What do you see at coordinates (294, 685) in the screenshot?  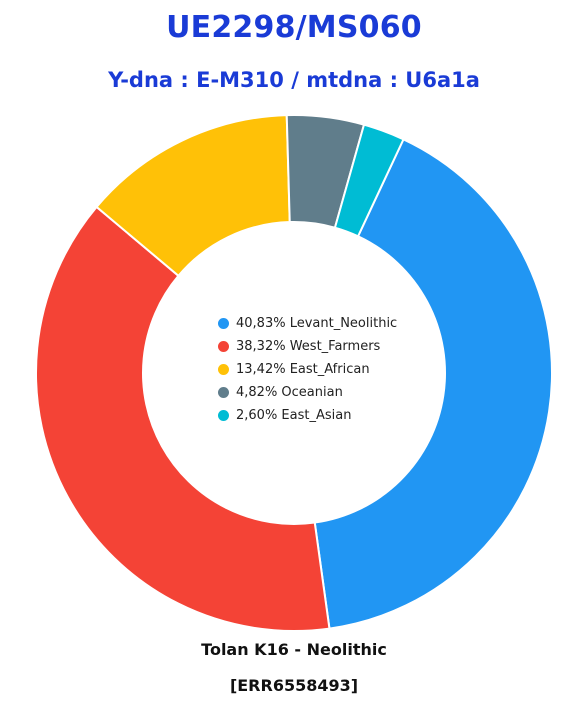 I see `sample-accession: [ERR6558493]` at bounding box center [294, 685].